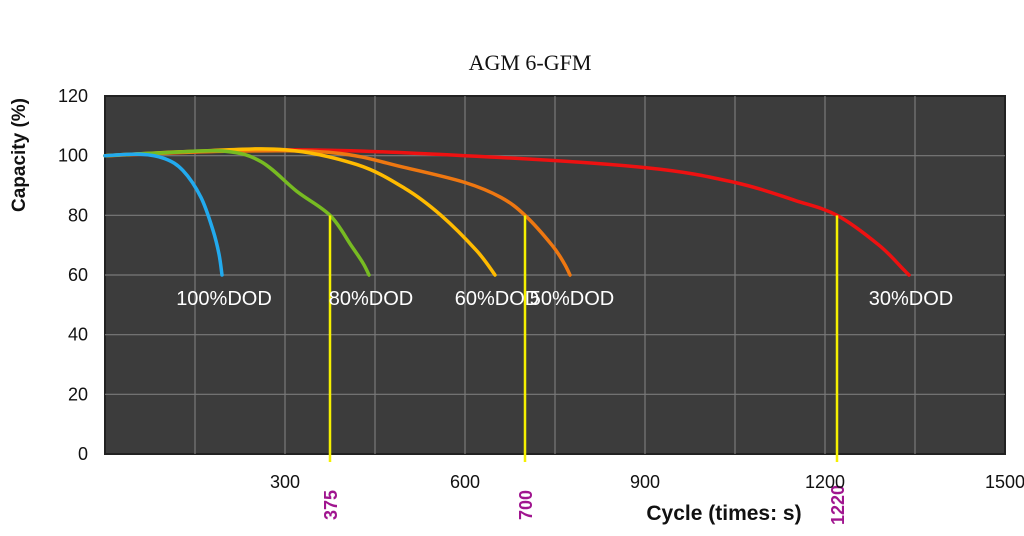 The image size is (1024, 536). Describe the element at coordinates (331, 505) in the screenshot. I see `annotation-label-375: 375` at that location.